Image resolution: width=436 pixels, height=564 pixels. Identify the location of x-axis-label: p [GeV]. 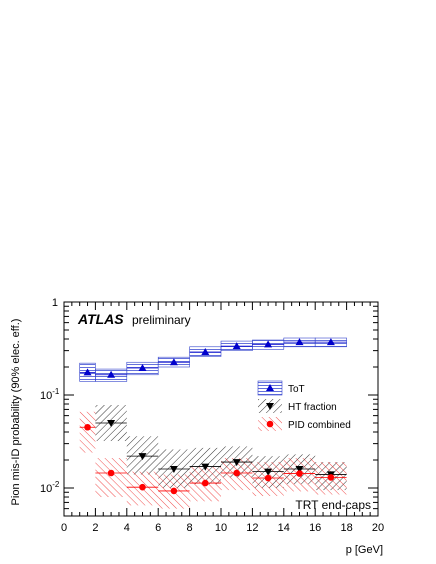
(364, 550).